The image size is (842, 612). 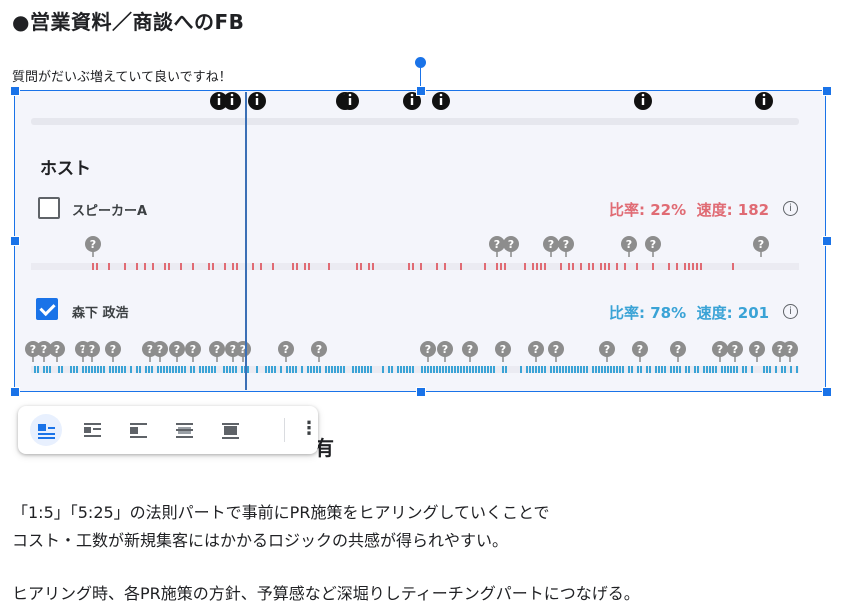 What do you see at coordinates (138, 430) in the screenshot?
I see `break-text-button` at bounding box center [138, 430].